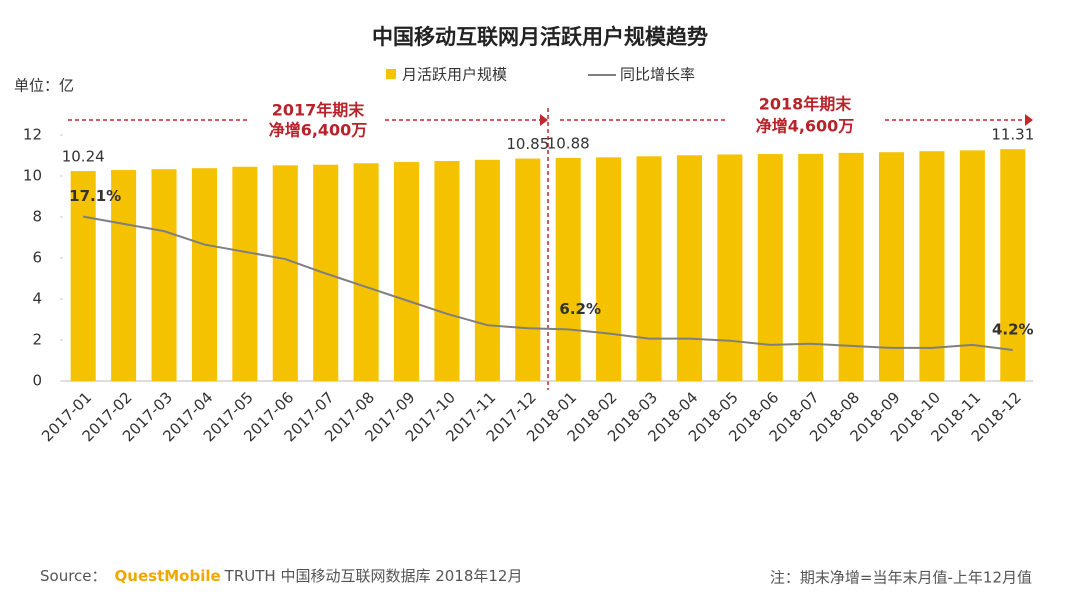 The image size is (1080, 594). I want to click on source-prefix: Source：, so click(73, 576).